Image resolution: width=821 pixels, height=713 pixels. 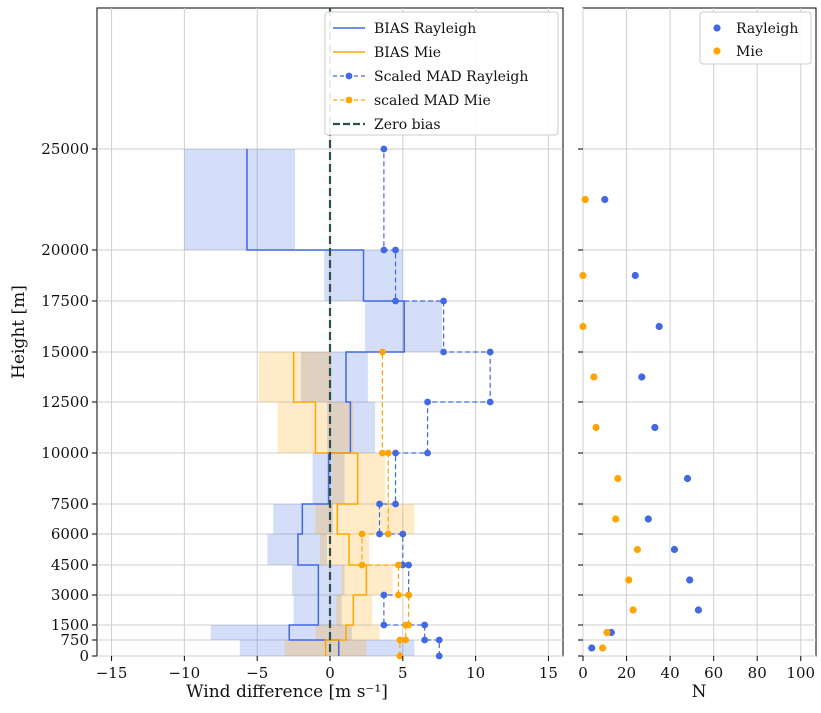 What do you see at coordinates (583, 673) in the screenshot?
I see `n-tick-label: 0` at bounding box center [583, 673].